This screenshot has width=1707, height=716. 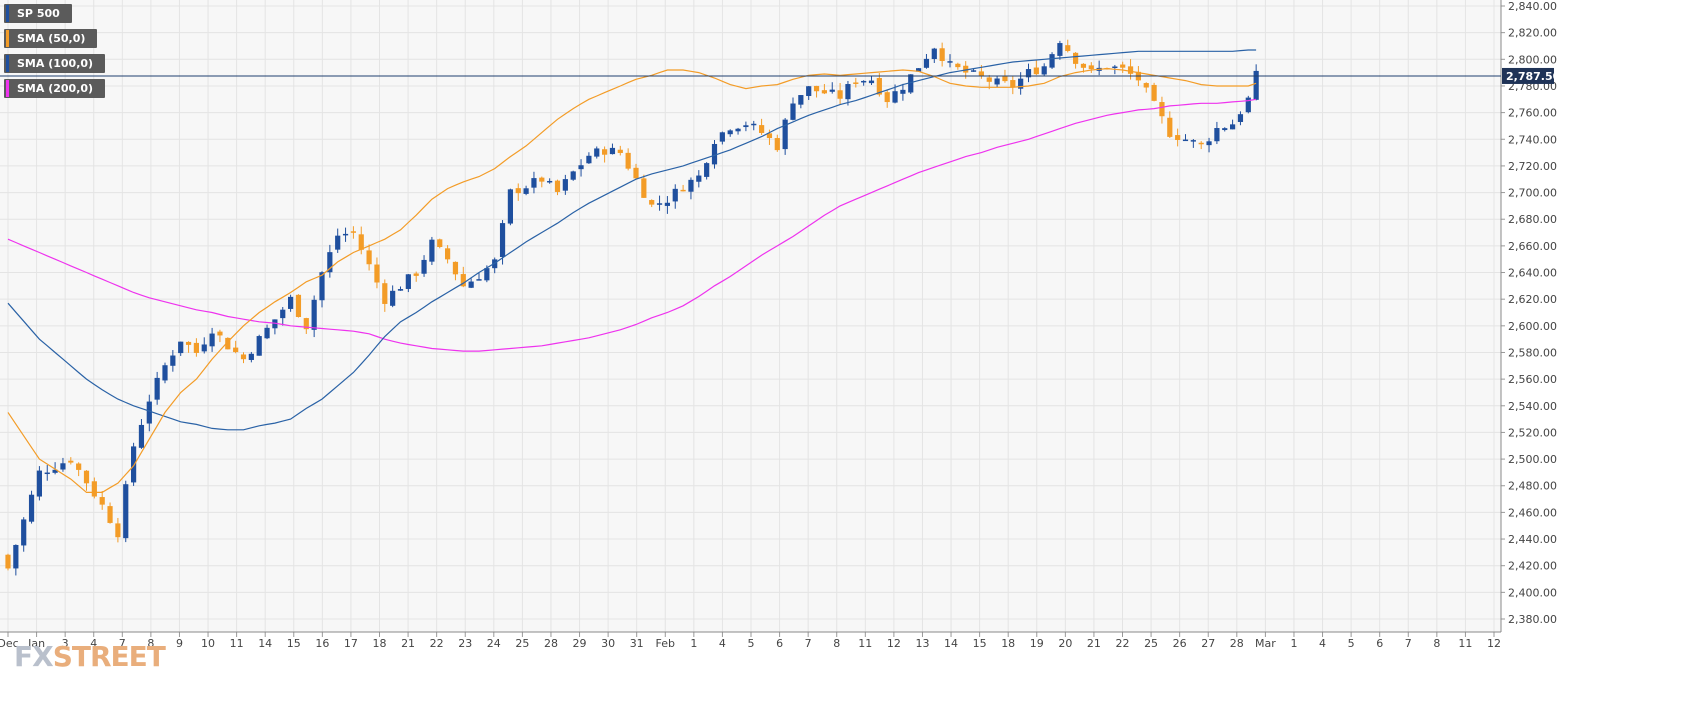 What do you see at coordinates (779, 643) in the screenshot?
I see `x-tick-label: 6` at bounding box center [779, 643].